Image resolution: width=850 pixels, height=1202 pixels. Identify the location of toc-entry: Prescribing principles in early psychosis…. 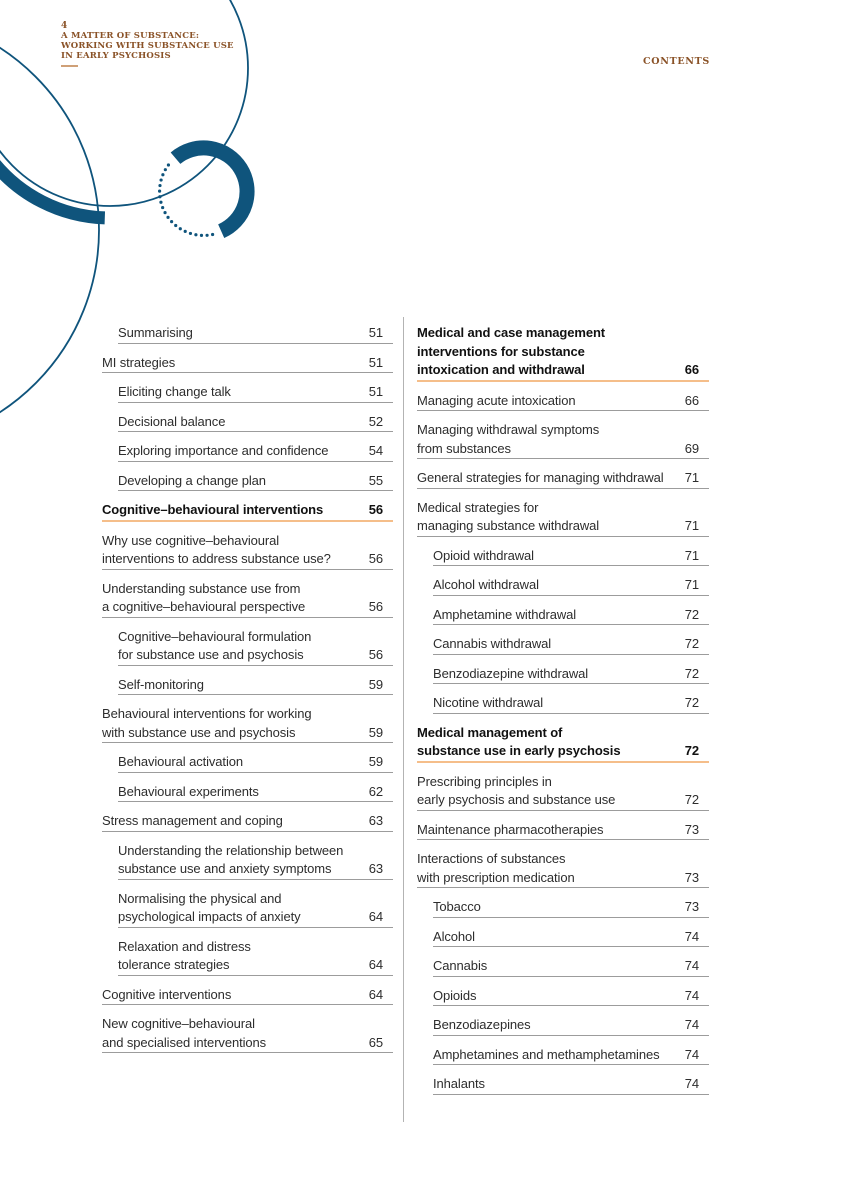
(563, 792).